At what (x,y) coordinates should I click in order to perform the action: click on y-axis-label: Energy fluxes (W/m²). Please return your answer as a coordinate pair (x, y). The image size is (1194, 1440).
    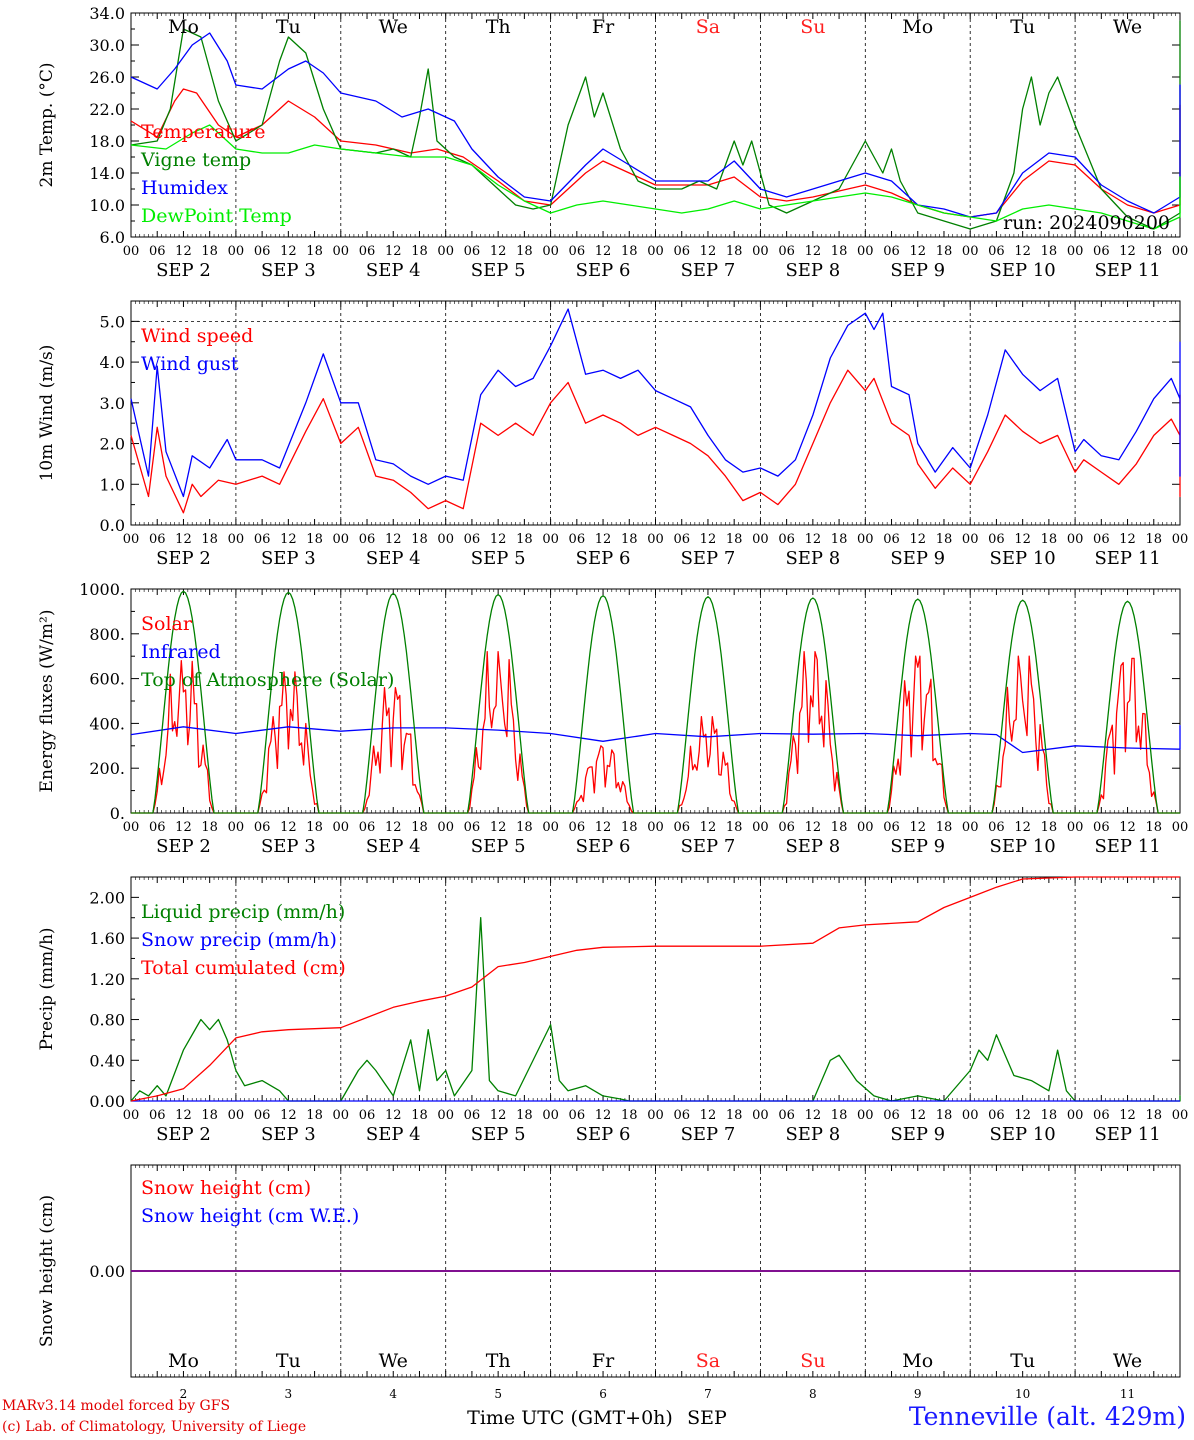
    Looking at the image, I should click on (47, 701).